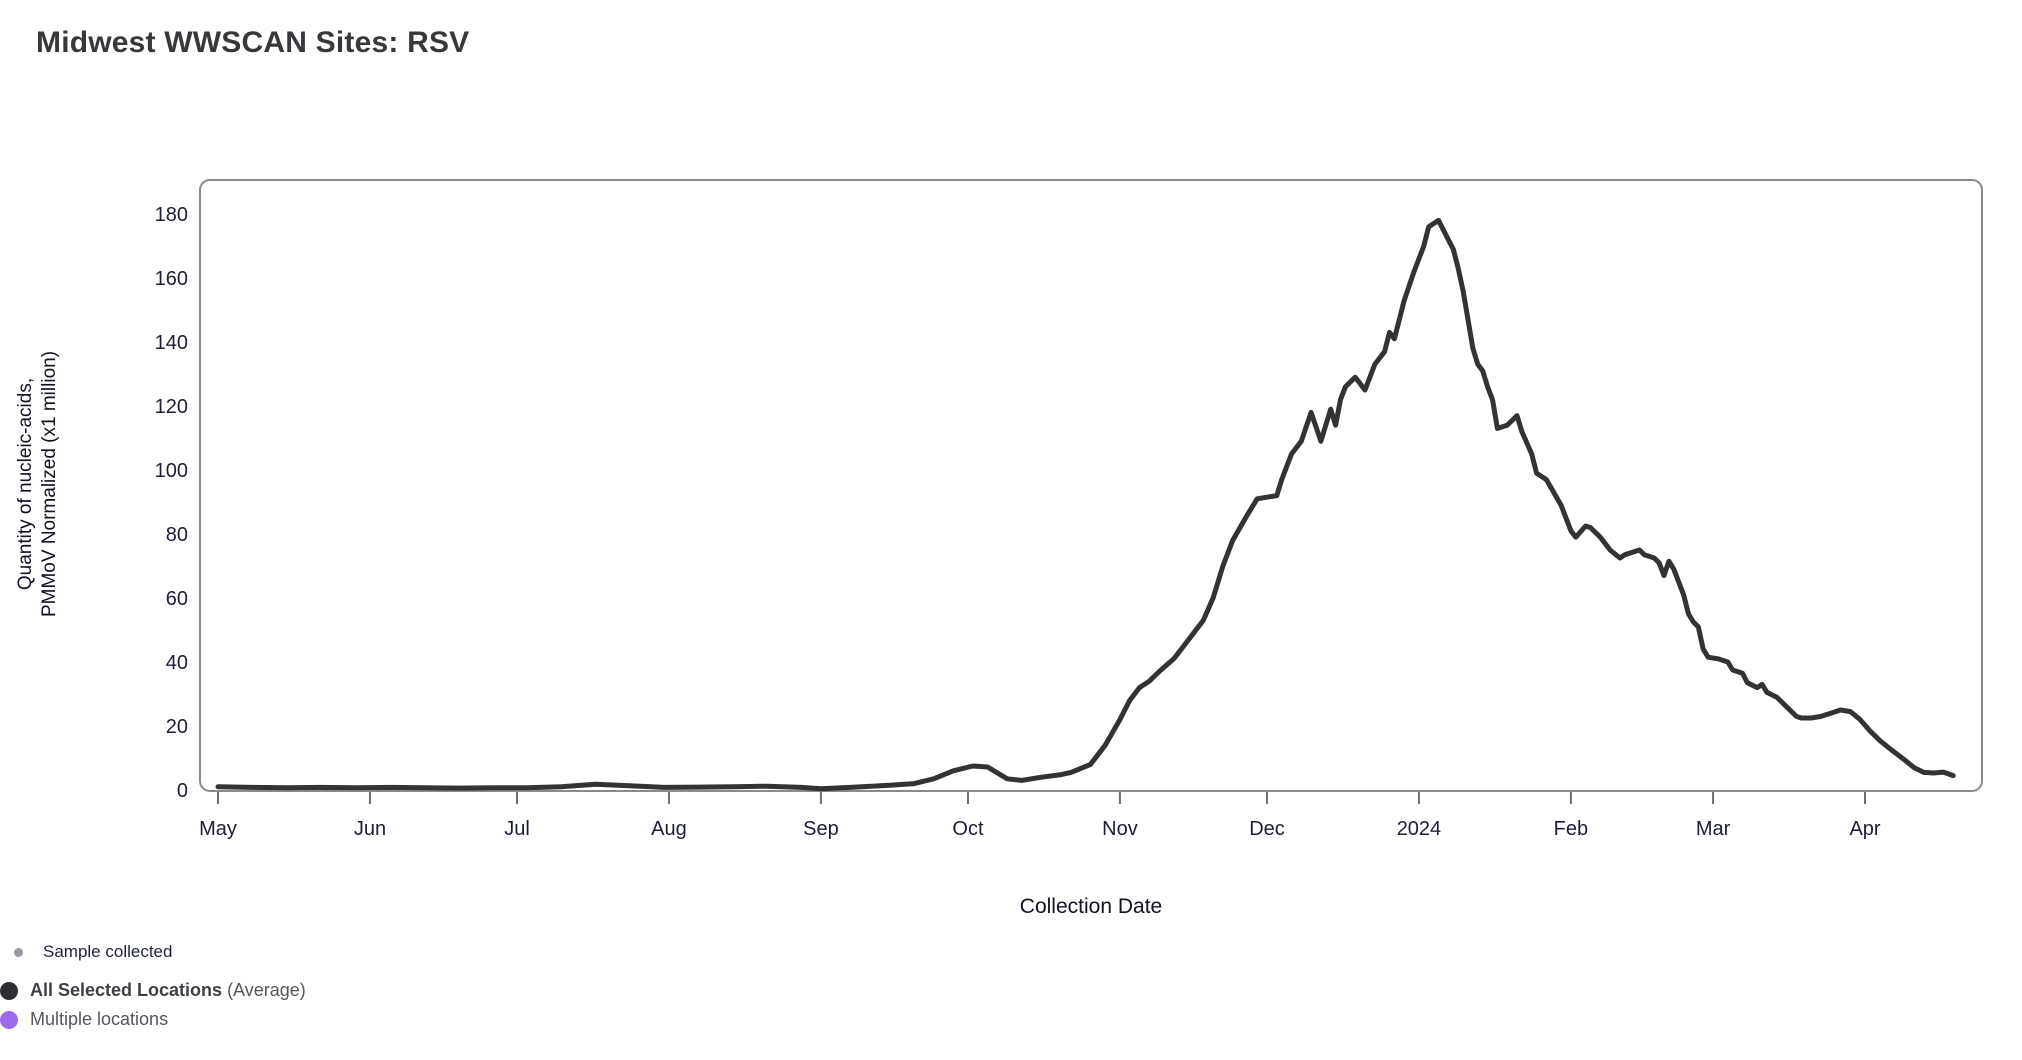 This screenshot has height=1060, width=2022. What do you see at coordinates (1267, 829) in the screenshot?
I see `x-tick-label: Dec` at bounding box center [1267, 829].